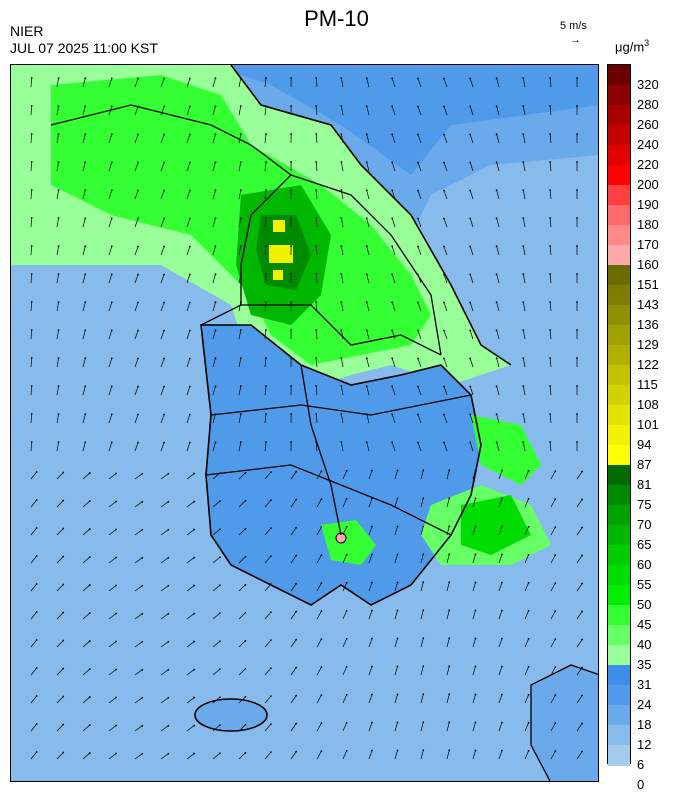 The height and width of the screenshot is (795, 673). What do you see at coordinates (648, 364) in the screenshot?
I see `colorbar-tick-label: 122` at bounding box center [648, 364].